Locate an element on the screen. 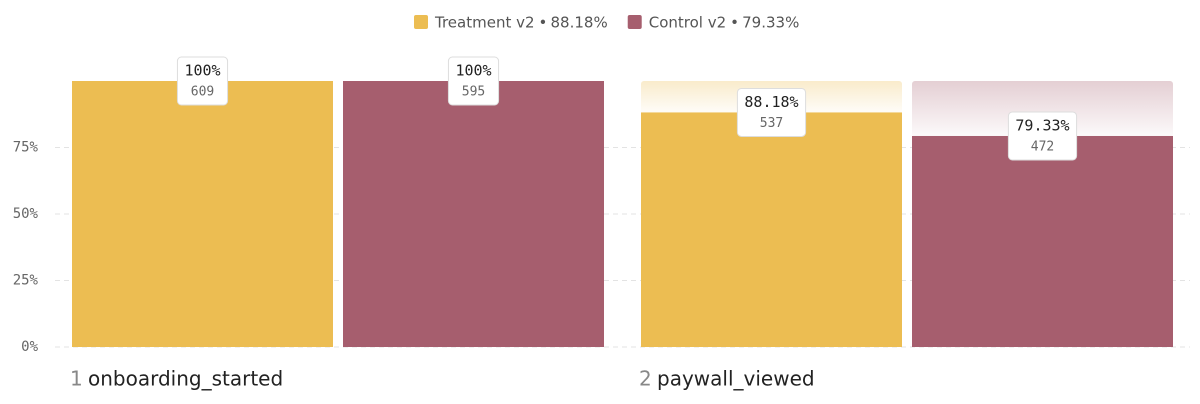 Image resolution: width=1200 pixels, height=404 pixels. count-label: 609 is located at coordinates (202, 92).